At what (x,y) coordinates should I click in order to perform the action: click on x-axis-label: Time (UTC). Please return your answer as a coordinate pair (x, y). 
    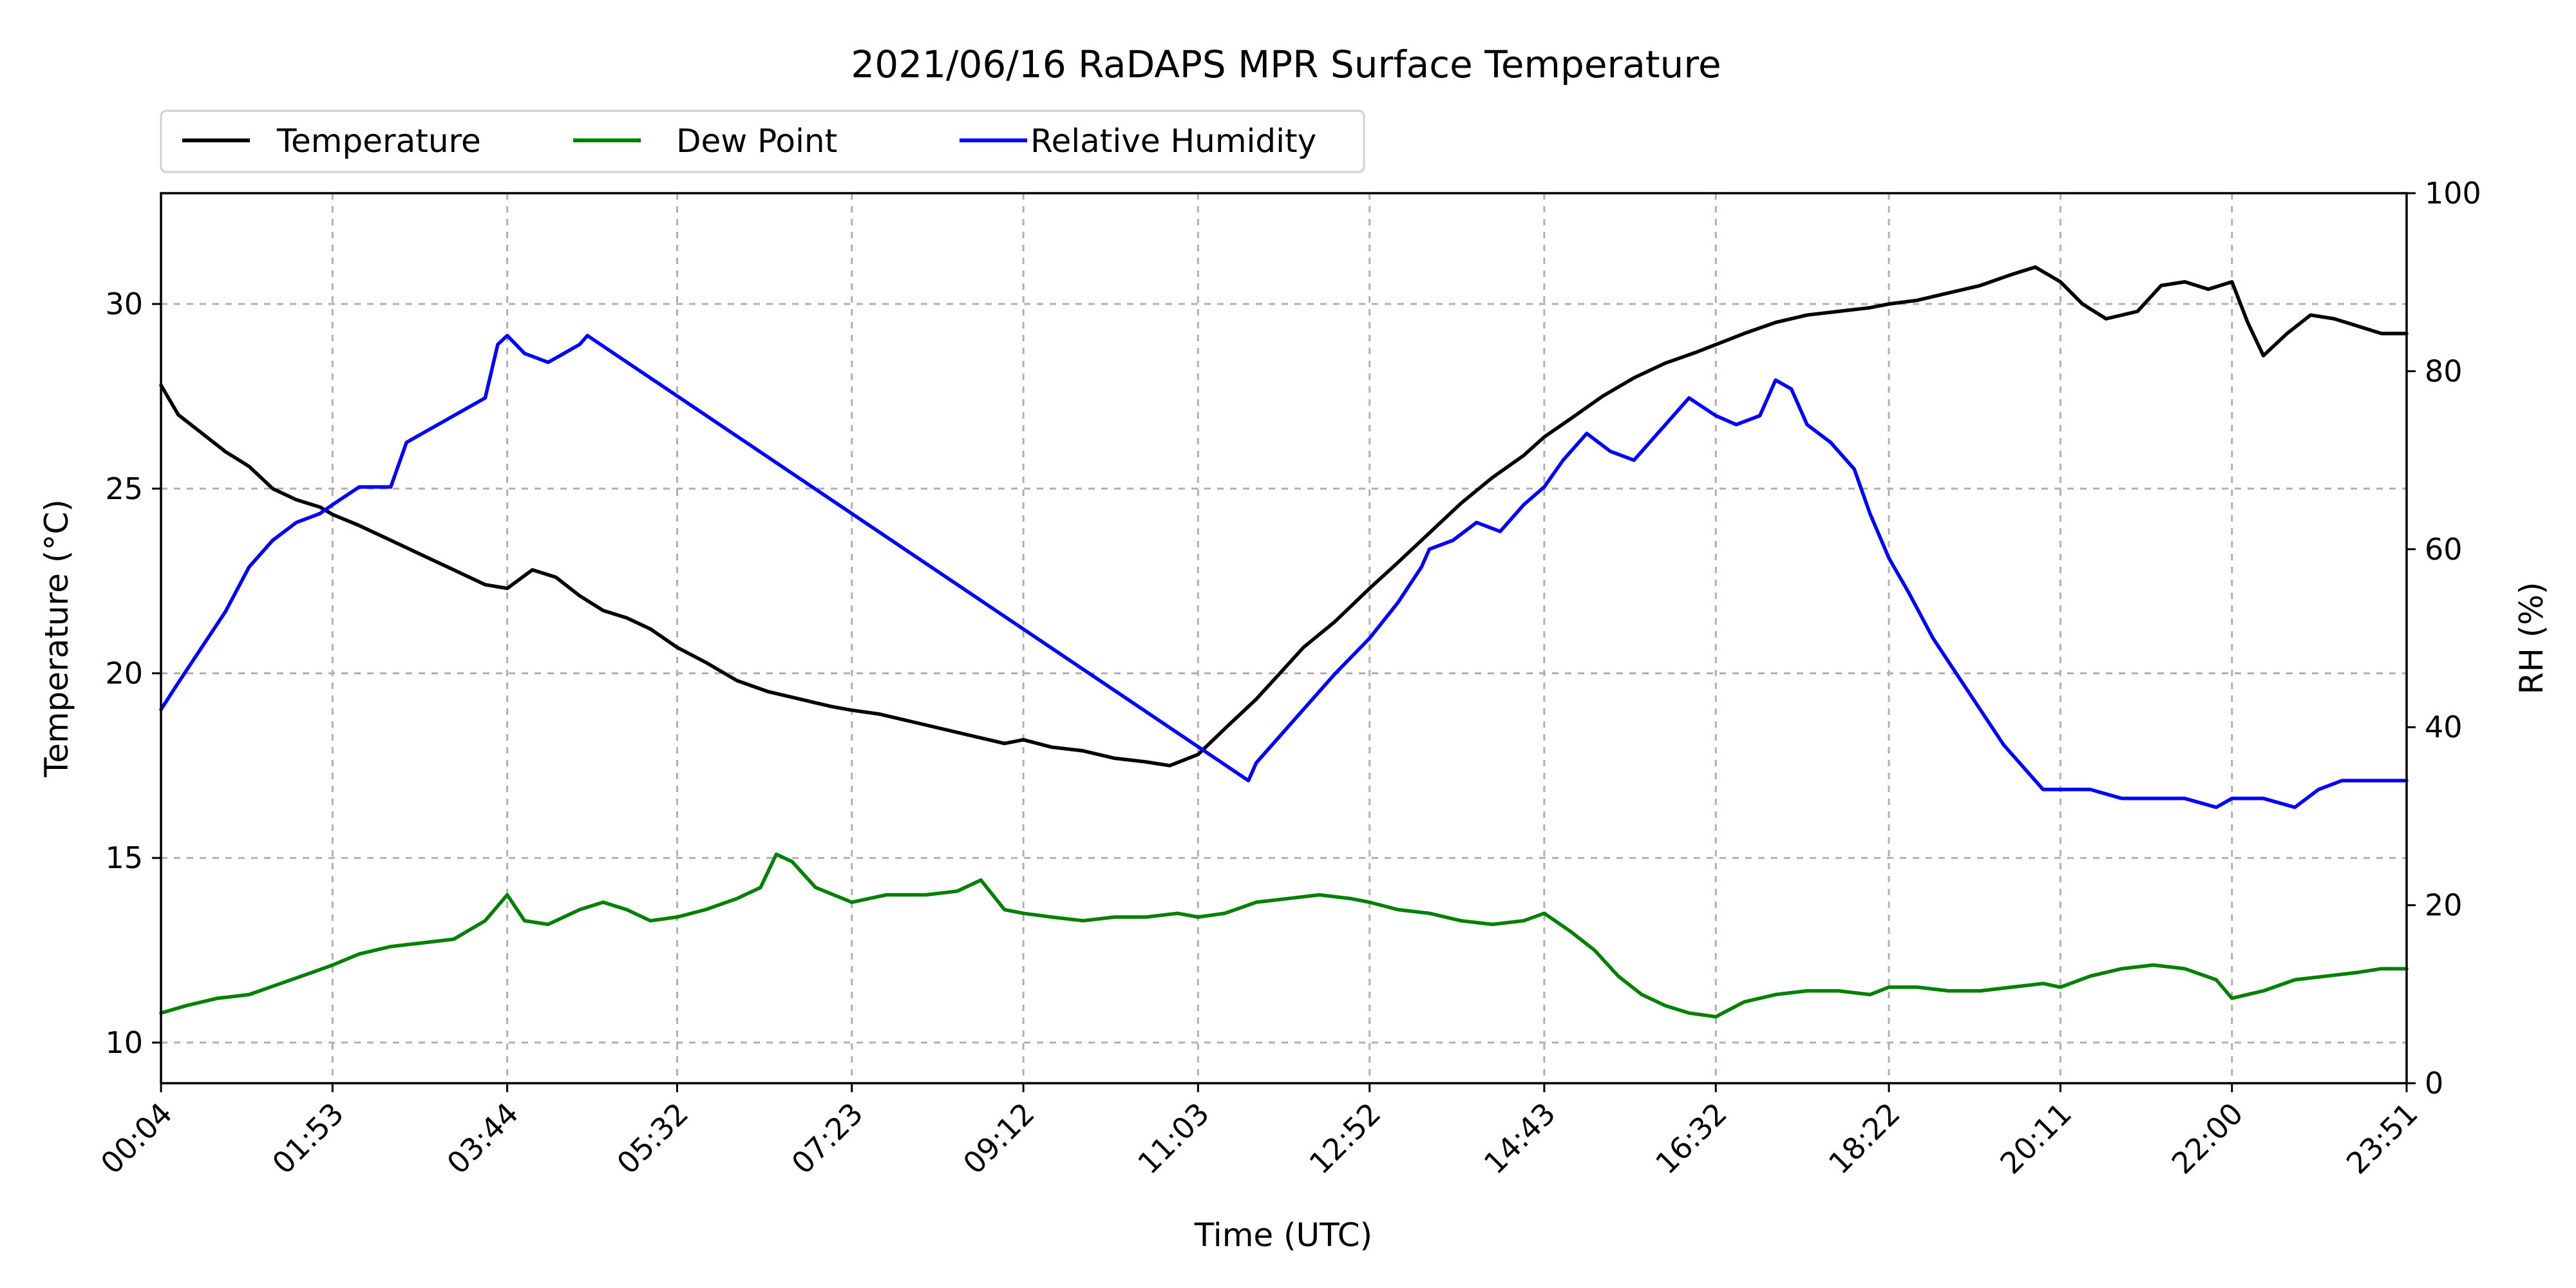
    Looking at the image, I should click on (1283, 1235).